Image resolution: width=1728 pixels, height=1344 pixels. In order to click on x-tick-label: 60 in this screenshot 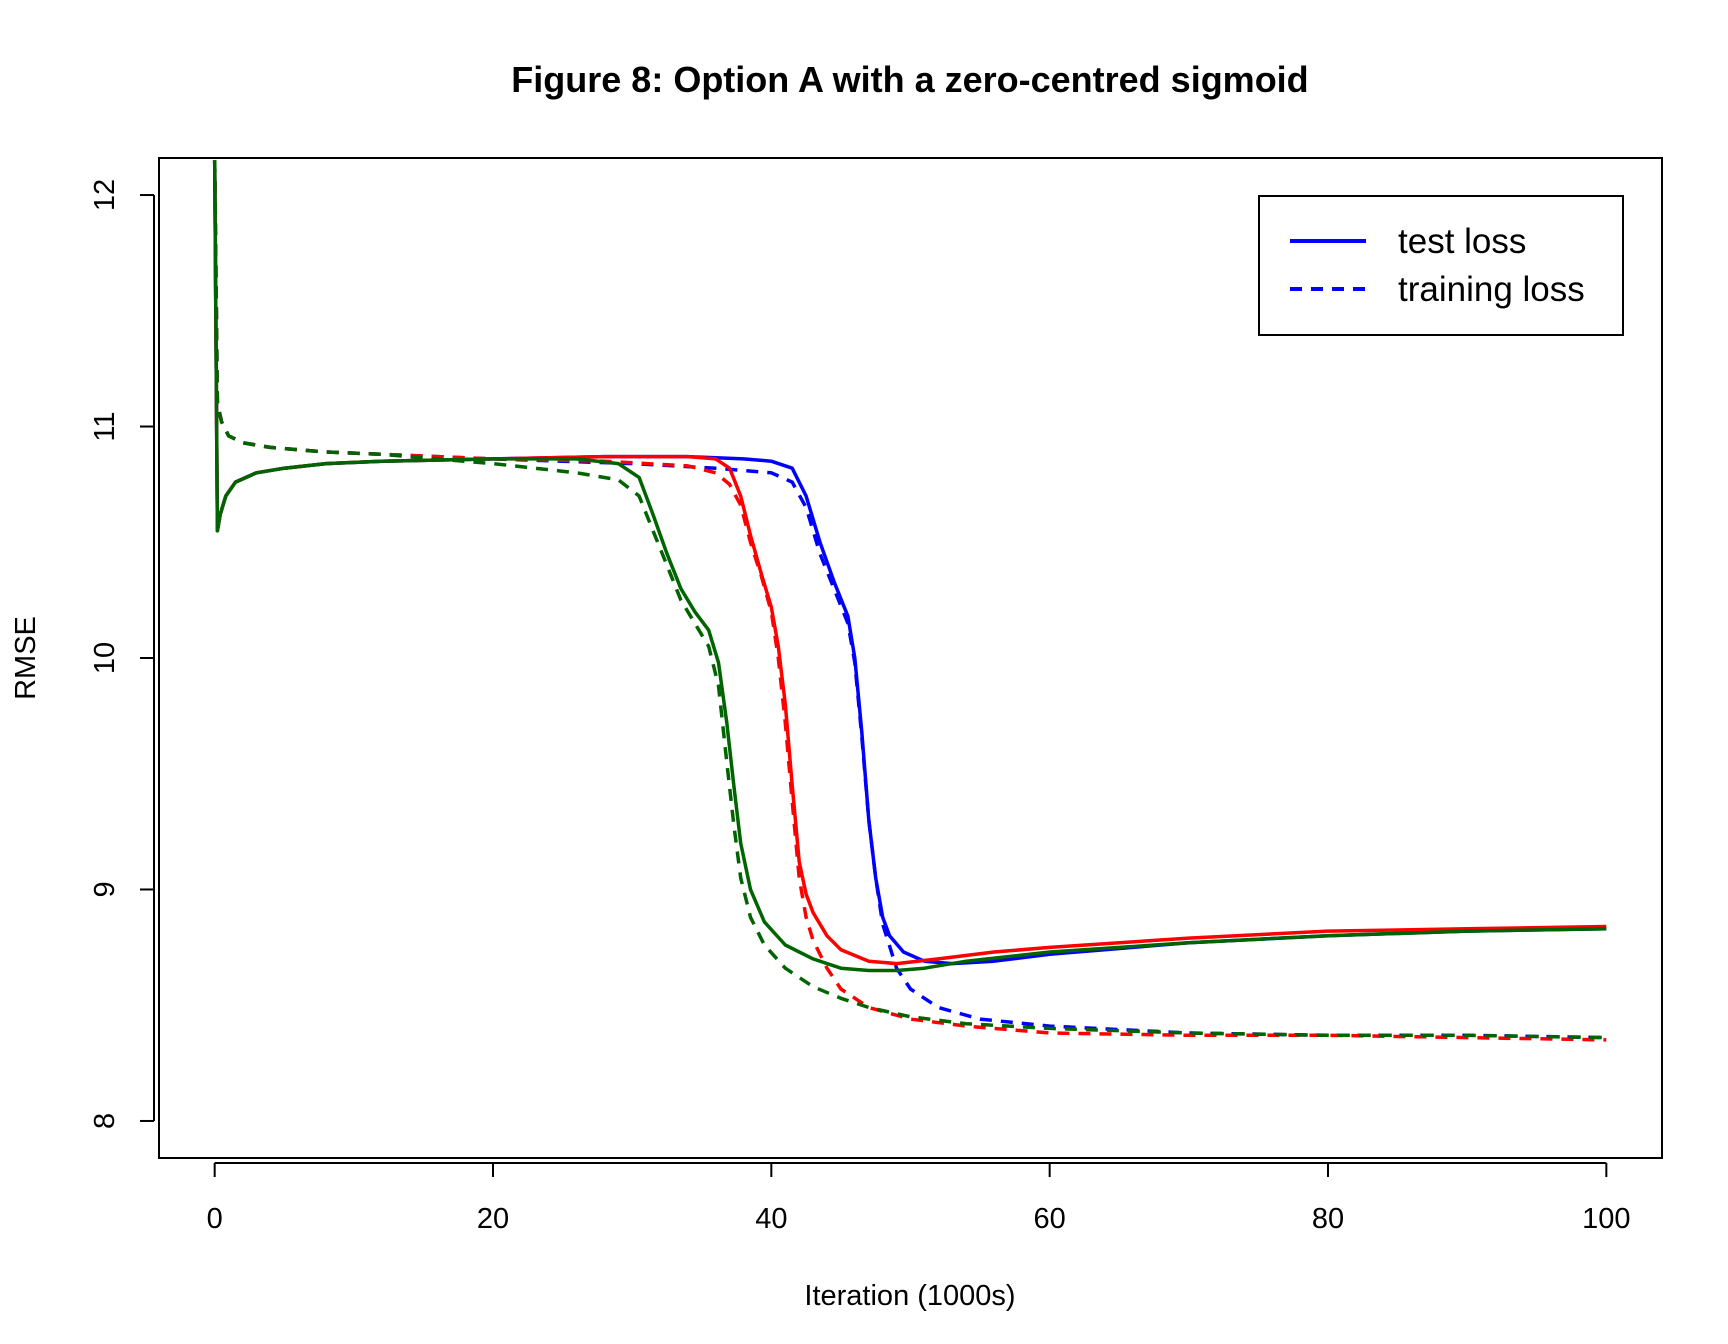, I will do `click(1050, 1219)`.